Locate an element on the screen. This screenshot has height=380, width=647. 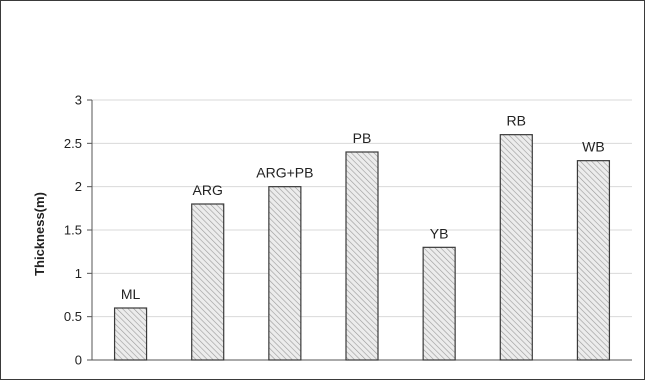
y-tick-label: 0 is located at coordinates (78, 360).